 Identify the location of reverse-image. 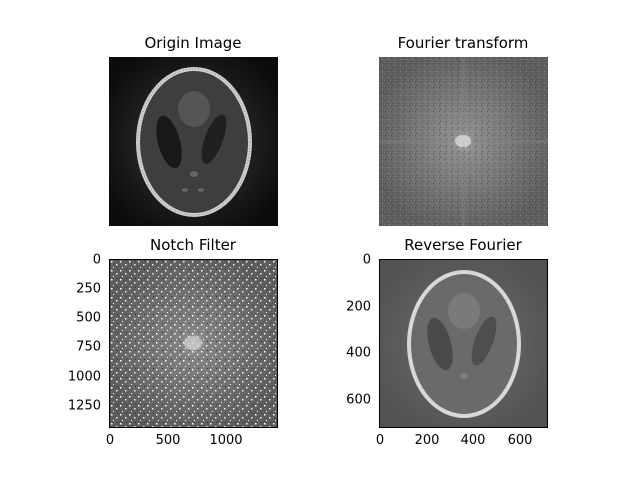
(463, 343).